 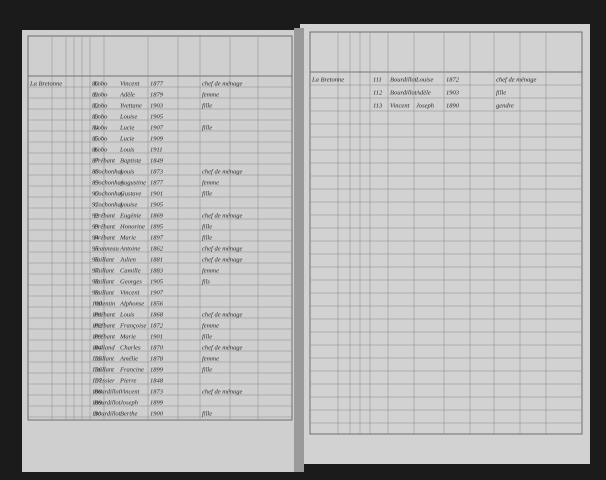 What do you see at coordinates (95, 94) in the screenshot?
I see `cell-no: 81` at bounding box center [95, 94].